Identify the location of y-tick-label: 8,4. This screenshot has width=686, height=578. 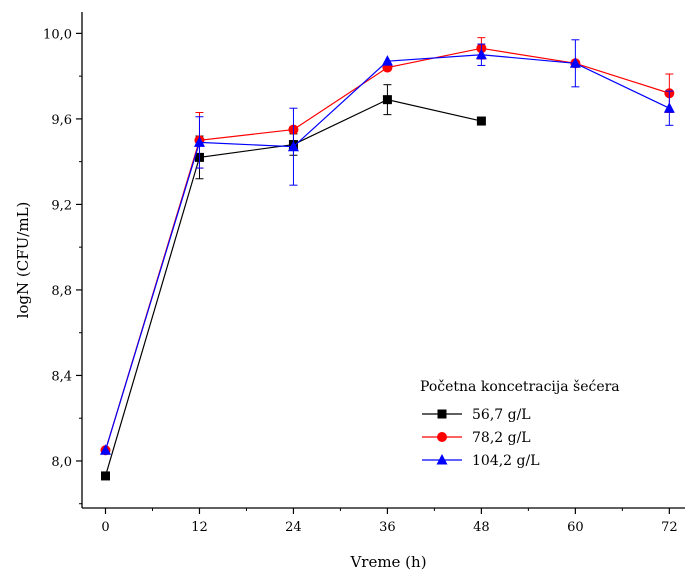
(61, 376).